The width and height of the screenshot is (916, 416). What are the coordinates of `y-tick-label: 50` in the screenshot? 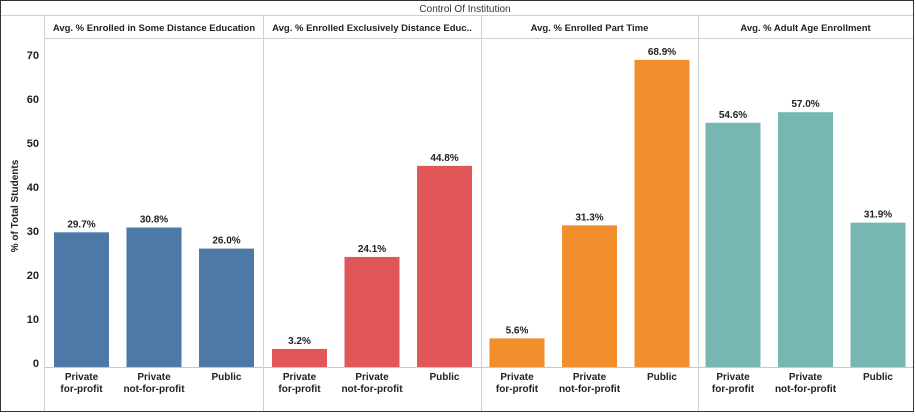 It's located at (33, 144).